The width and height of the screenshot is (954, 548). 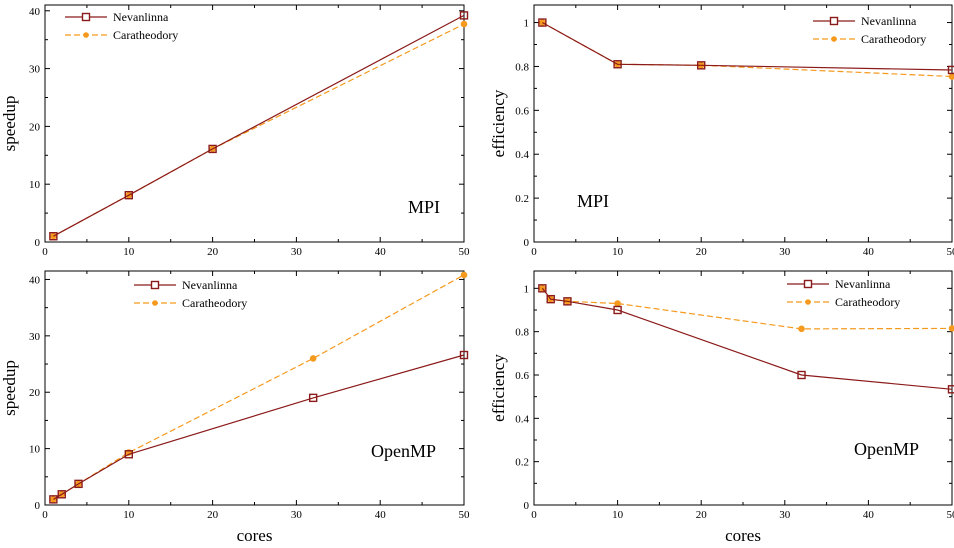 I want to click on x-axis-label: cores, so click(x=743, y=535).